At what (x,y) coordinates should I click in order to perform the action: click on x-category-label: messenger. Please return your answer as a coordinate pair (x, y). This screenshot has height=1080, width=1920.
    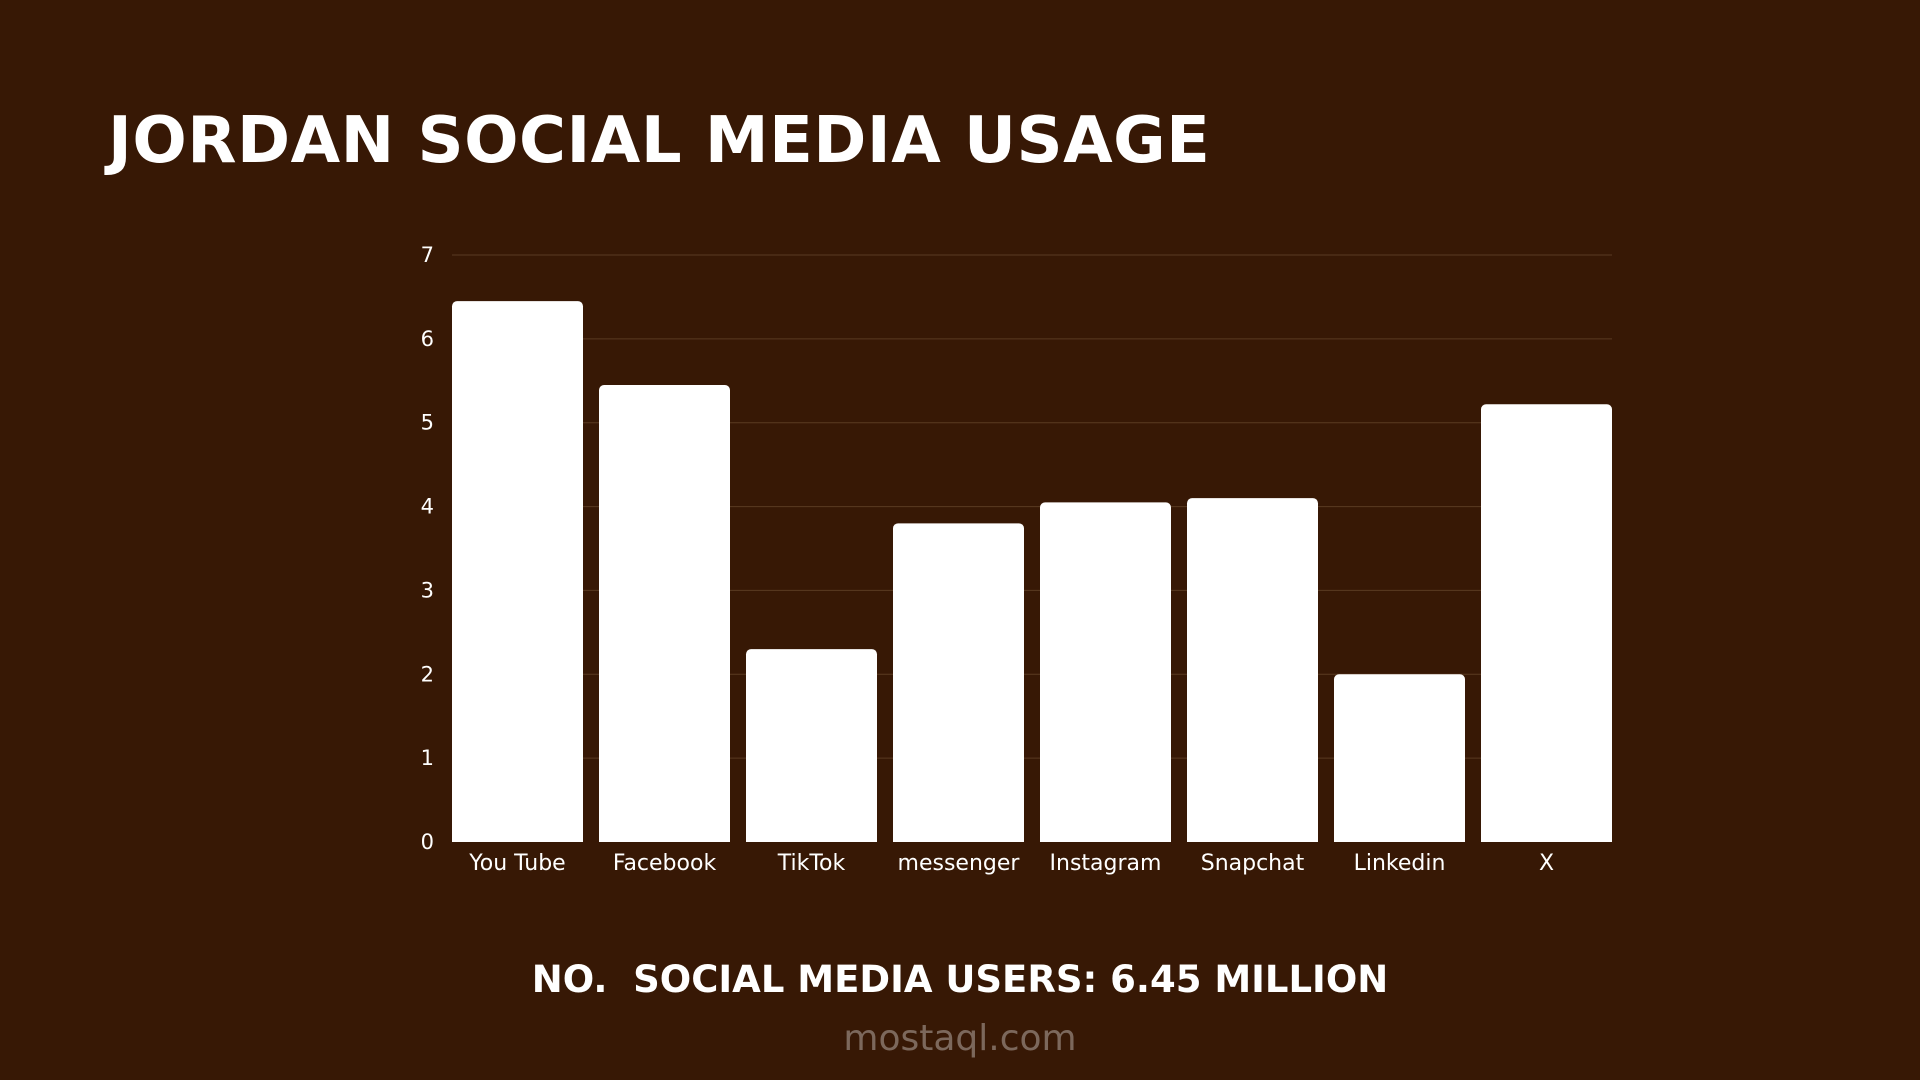
    Looking at the image, I should click on (959, 863).